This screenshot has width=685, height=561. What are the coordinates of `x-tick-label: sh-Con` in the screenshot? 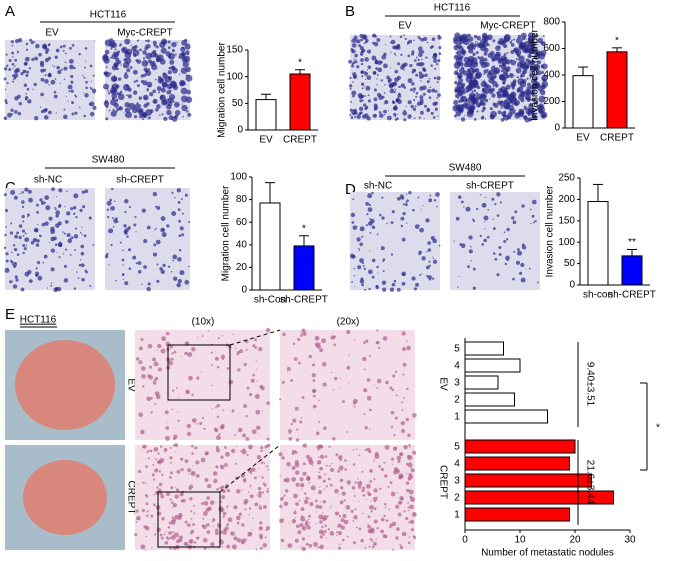 It's located at (270, 300).